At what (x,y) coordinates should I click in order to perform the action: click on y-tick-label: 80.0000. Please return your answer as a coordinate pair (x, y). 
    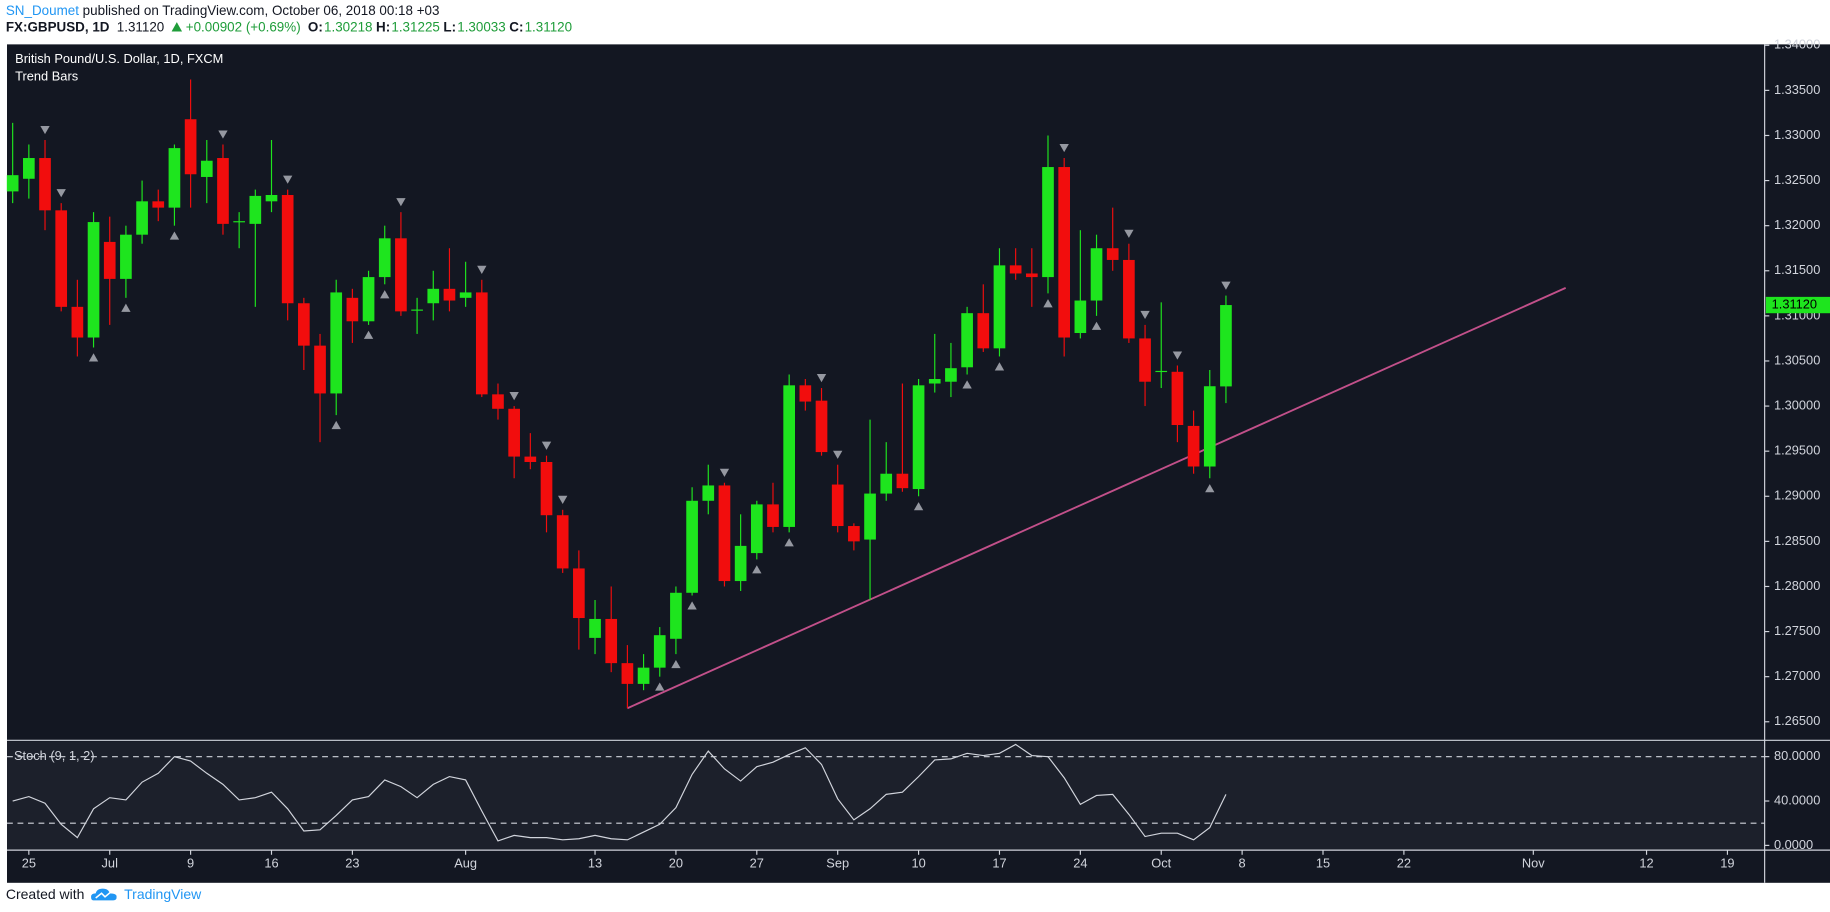
    Looking at the image, I should click on (1797, 755).